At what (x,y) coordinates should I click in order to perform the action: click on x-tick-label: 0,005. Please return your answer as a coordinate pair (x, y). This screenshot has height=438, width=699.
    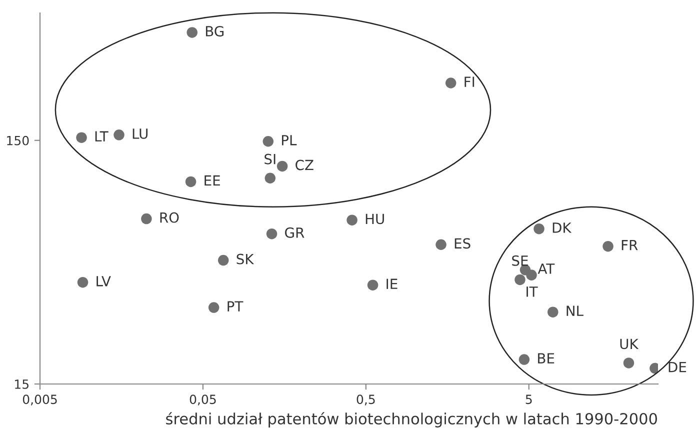
    Looking at the image, I should click on (39, 400).